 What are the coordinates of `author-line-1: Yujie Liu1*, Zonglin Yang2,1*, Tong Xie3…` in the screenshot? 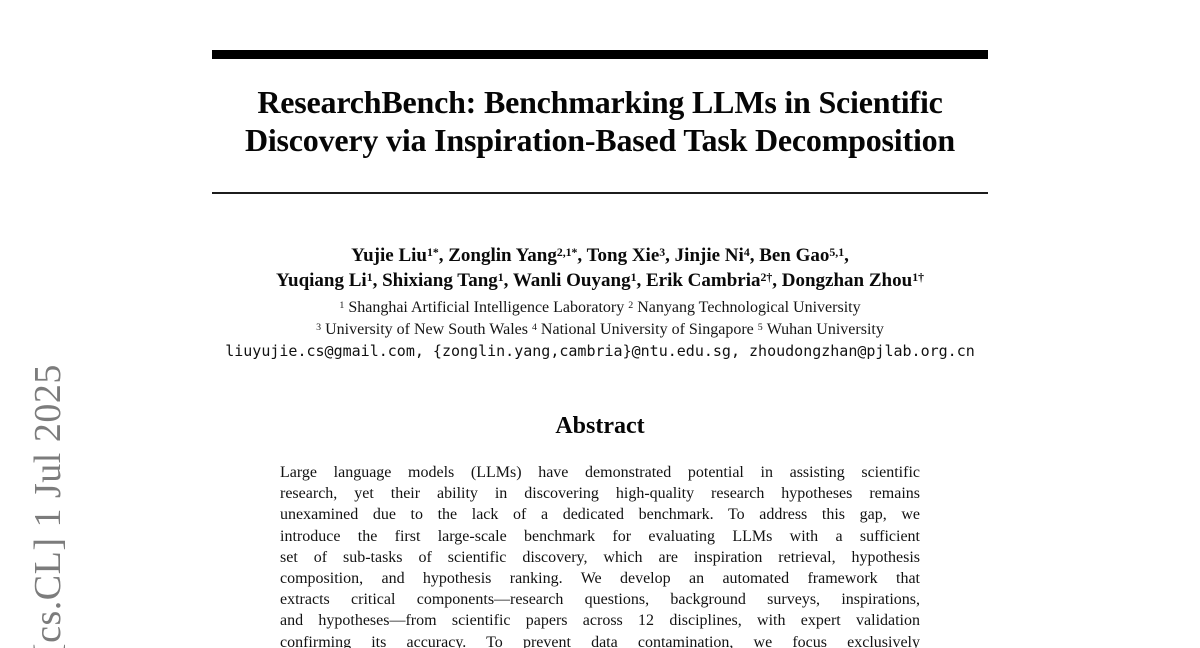 It's located at (600, 255).